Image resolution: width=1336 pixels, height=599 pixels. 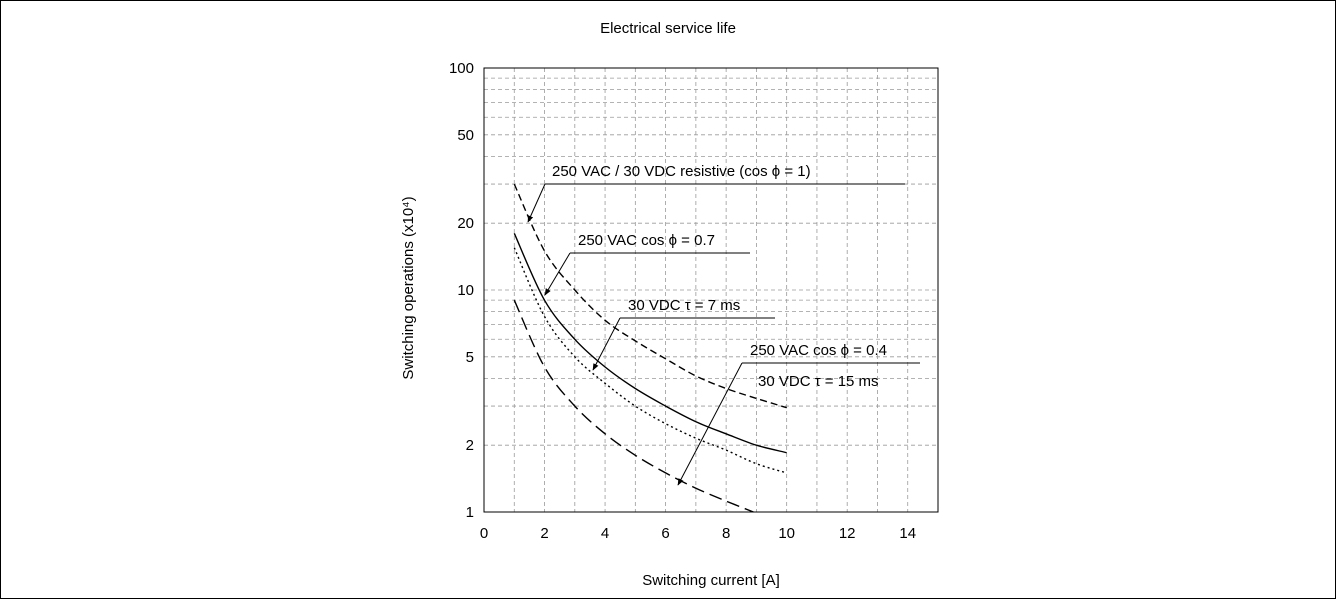 What do you see at coordinates (484, 533) in the screenshot?
I see `x-tick-label: 0` at bounding box center [484, 533].